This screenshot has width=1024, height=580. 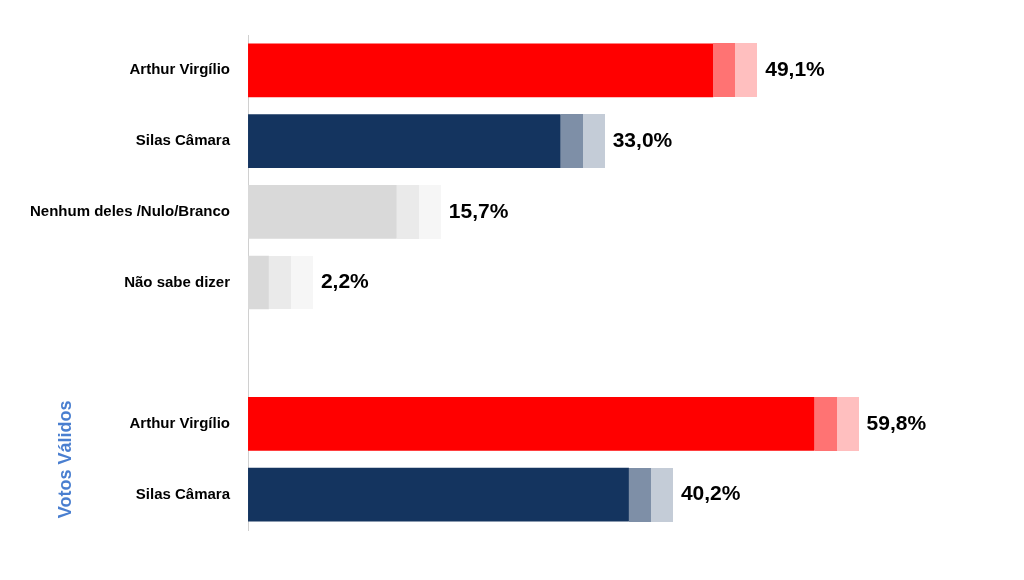 What do you see at coordinates (64, 459) in the screenshot?
I see `text: Votos Válidos` at bounding box center [64, 459].